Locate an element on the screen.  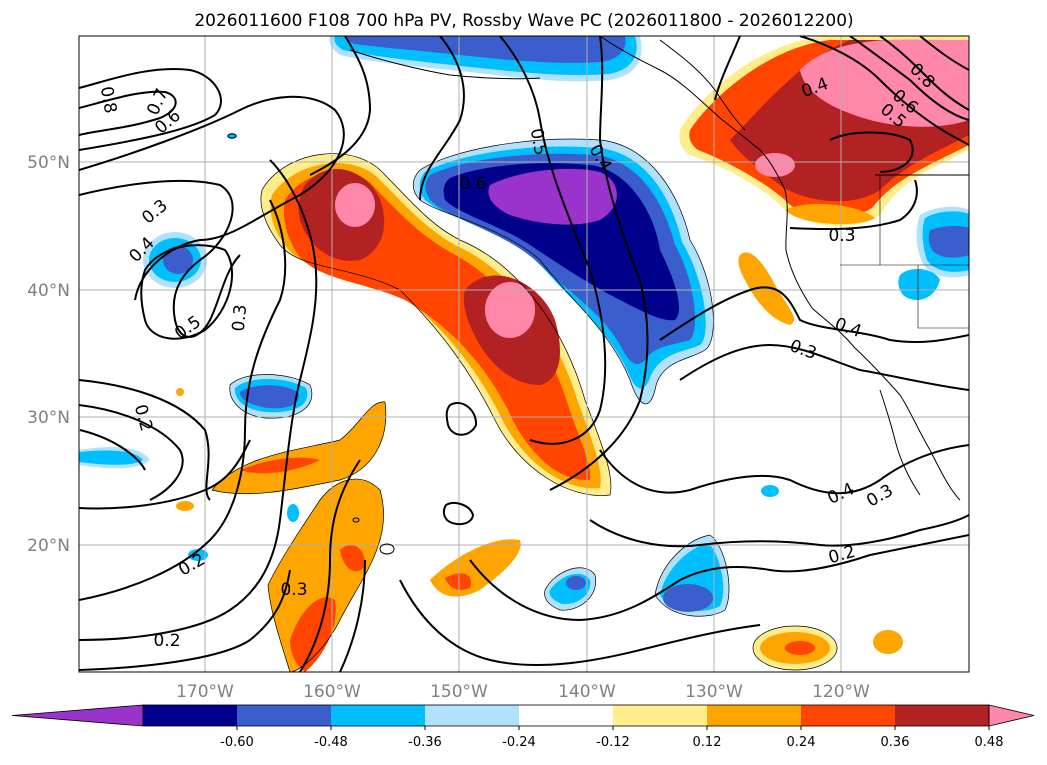
contour-label: 0.2 is located at coordinates (166, 641).